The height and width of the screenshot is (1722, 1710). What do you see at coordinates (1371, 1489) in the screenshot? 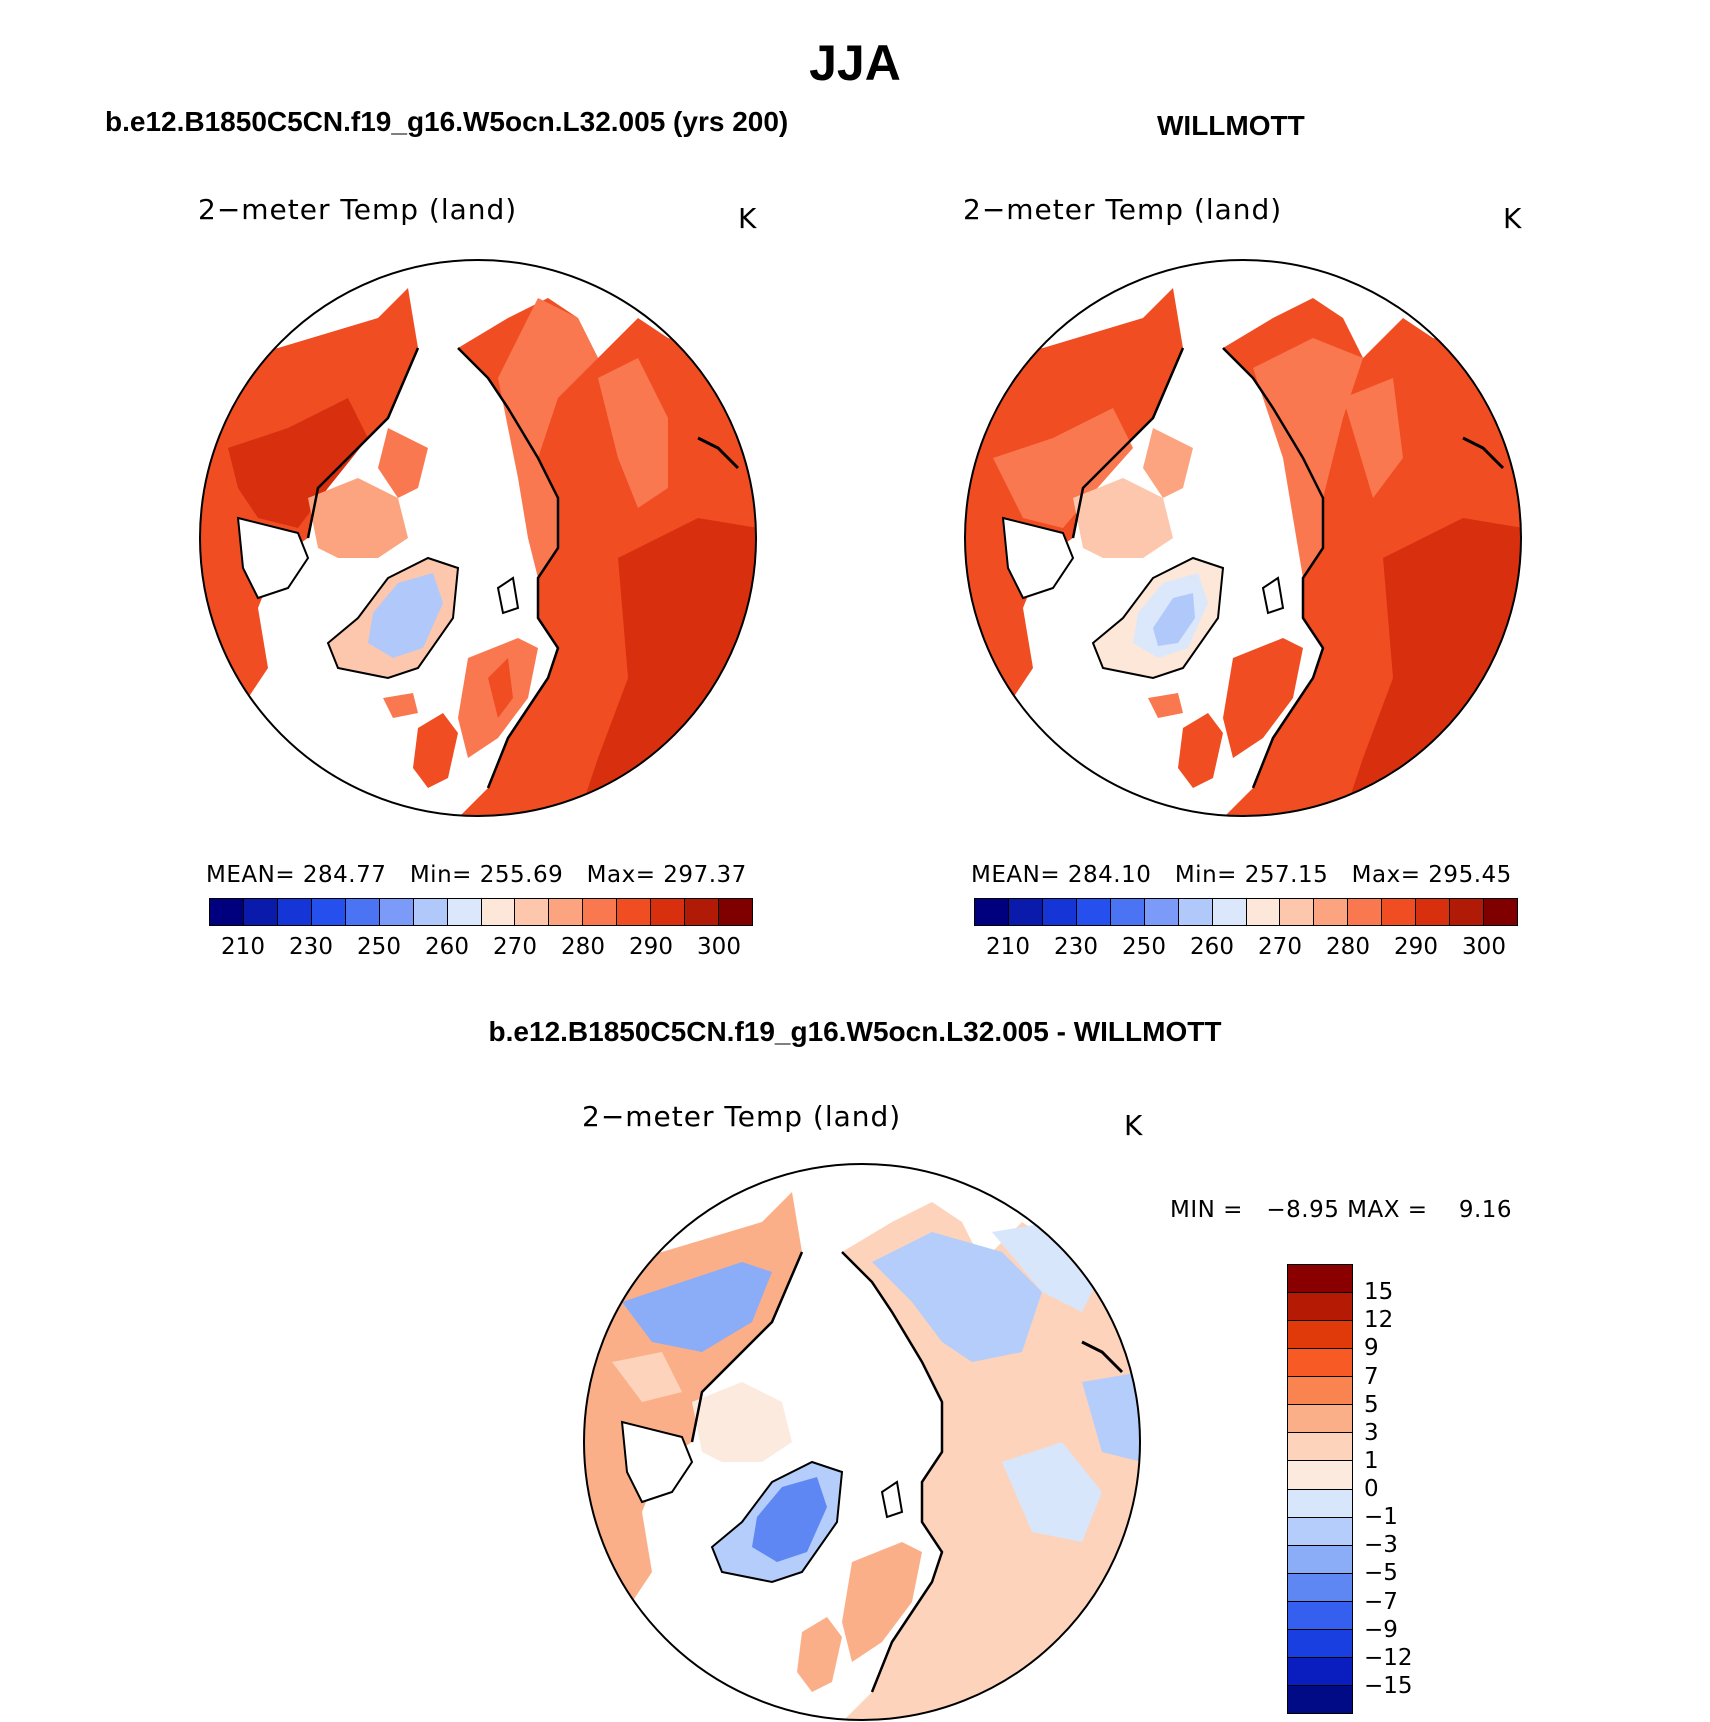
I see `colorbar-tick-label: 0` at bounding box center [1371, 1489].